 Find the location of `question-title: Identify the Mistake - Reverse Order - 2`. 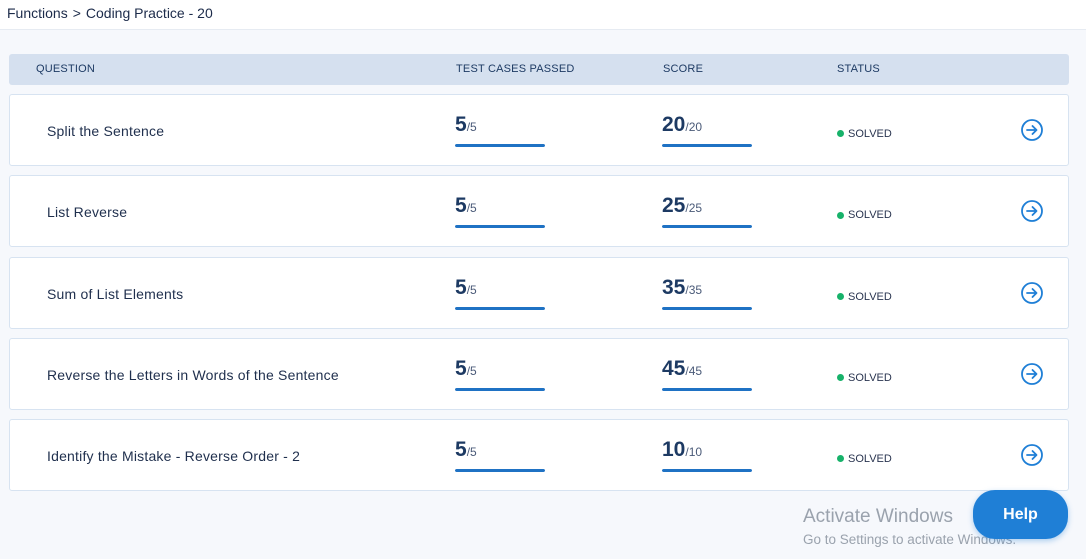

question-title: Identify the Mistake - Reverse Order - 2 is located at coordinates (174, 456).